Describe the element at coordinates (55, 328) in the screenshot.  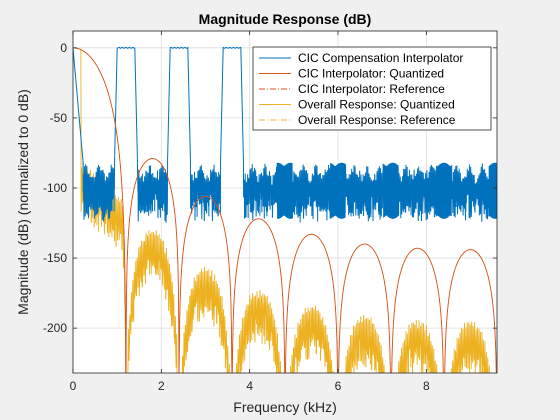
I see `y-tick-label: -200` at that location.